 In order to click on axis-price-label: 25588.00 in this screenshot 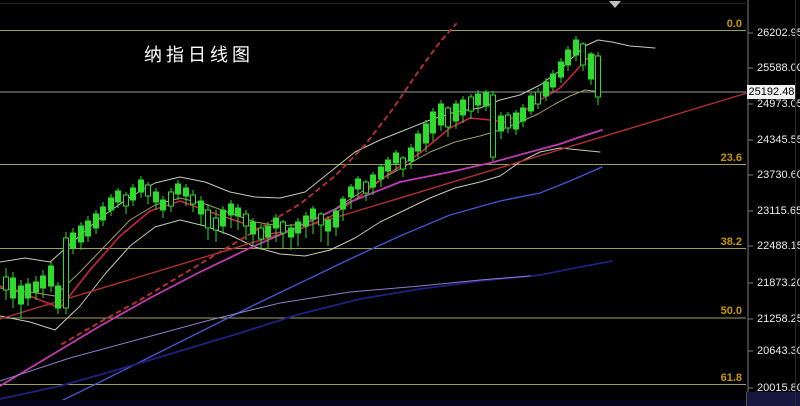, I will do `click(778, 68)`.